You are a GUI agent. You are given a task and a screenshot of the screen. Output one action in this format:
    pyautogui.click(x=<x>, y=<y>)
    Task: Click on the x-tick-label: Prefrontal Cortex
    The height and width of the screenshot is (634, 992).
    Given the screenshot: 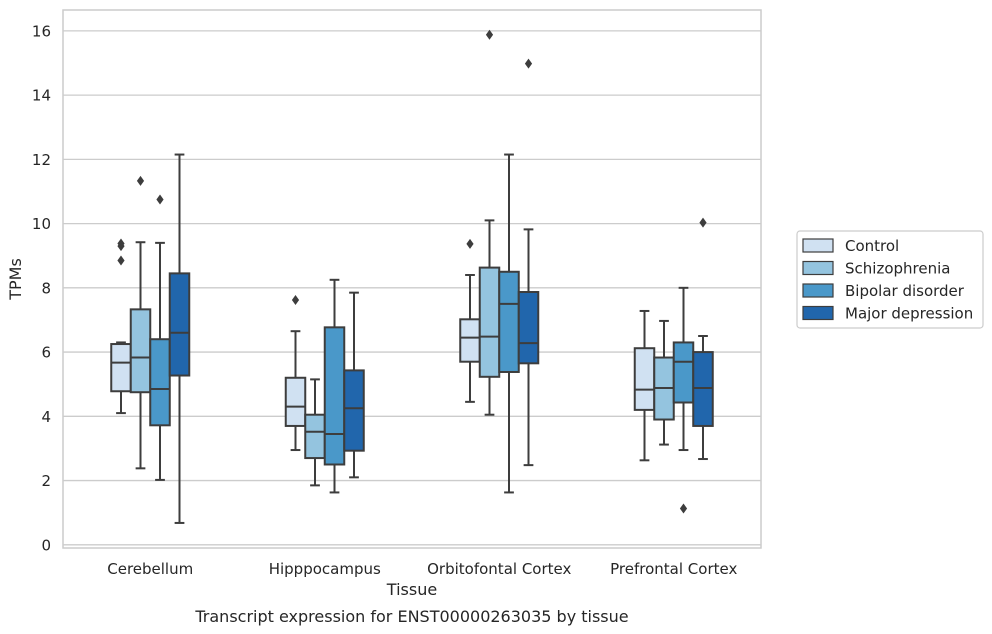 What is the action you would take?
    pyautogui.click(x=673, y=569)
    